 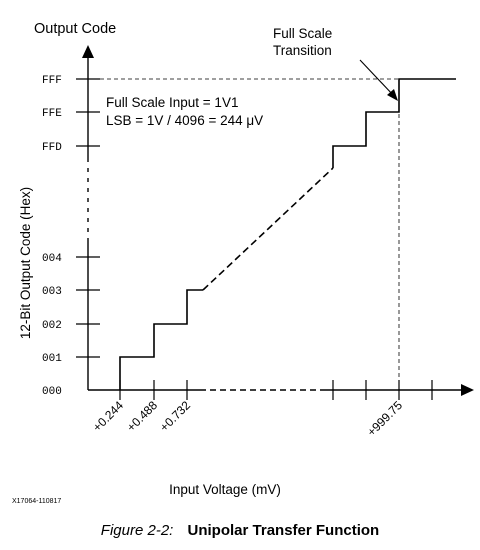 What do you see at coordinates (52, 259) in the screenshot?
I see `y-tick-label-004: 004` at bounding box center [52, 259].